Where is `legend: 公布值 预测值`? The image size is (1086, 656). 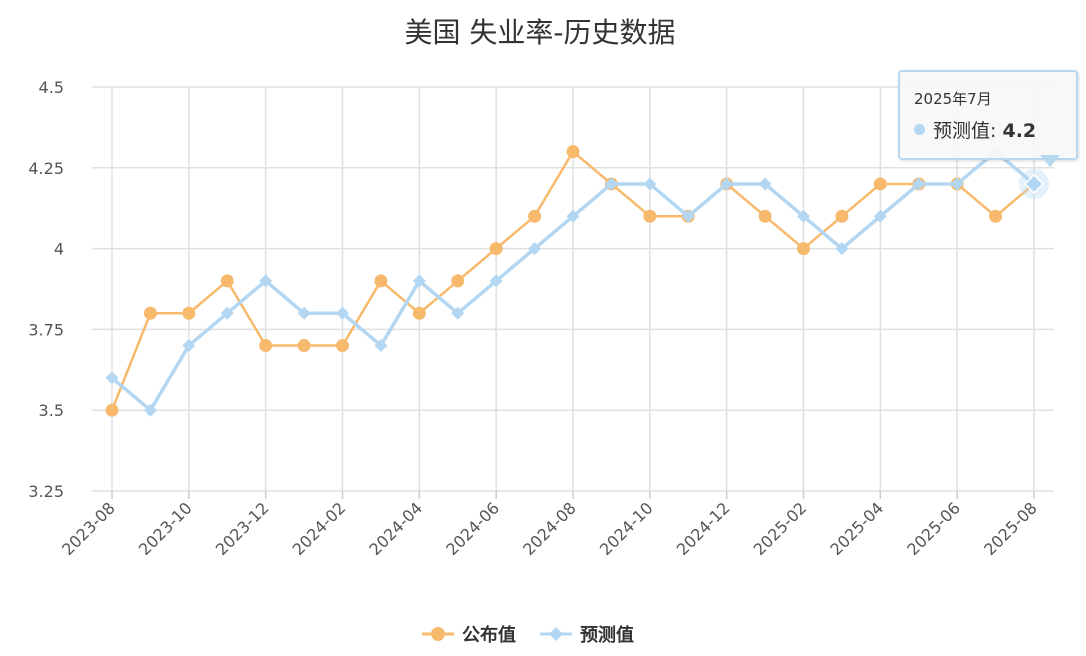 legend: 公布值 预测值 is located at coordinates (528, 635).